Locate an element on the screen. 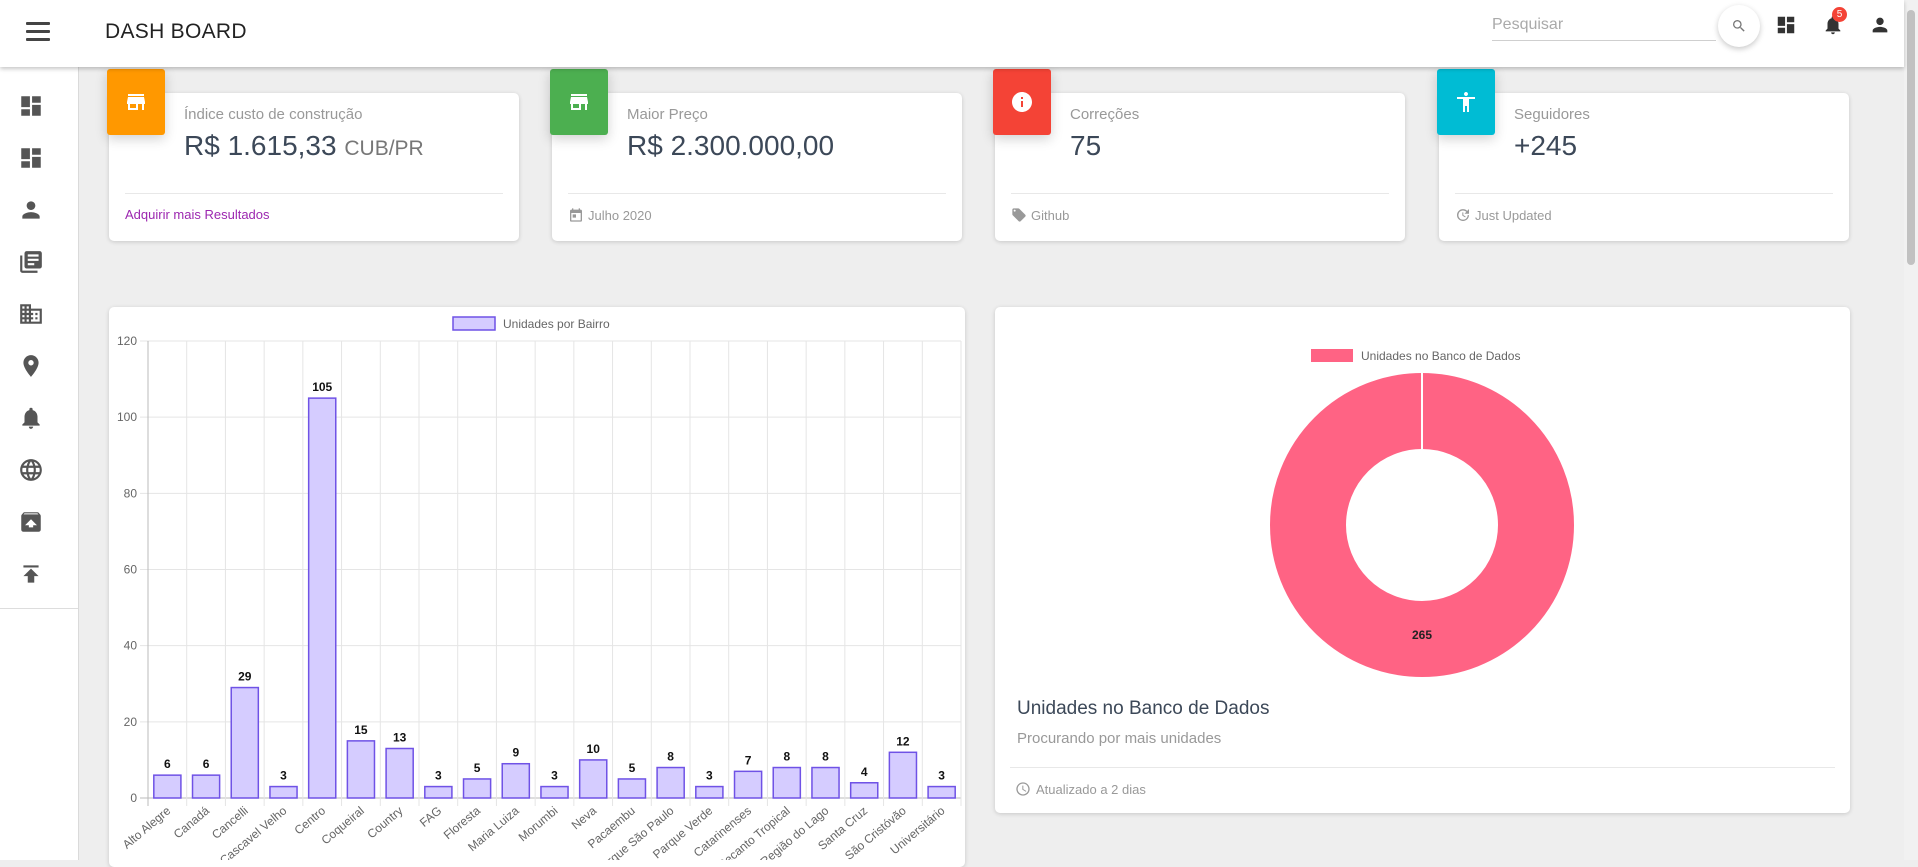 The image size is (1918, 867). stat-footer: Adquirir mais Resultados is located at coordinates (197, 214).